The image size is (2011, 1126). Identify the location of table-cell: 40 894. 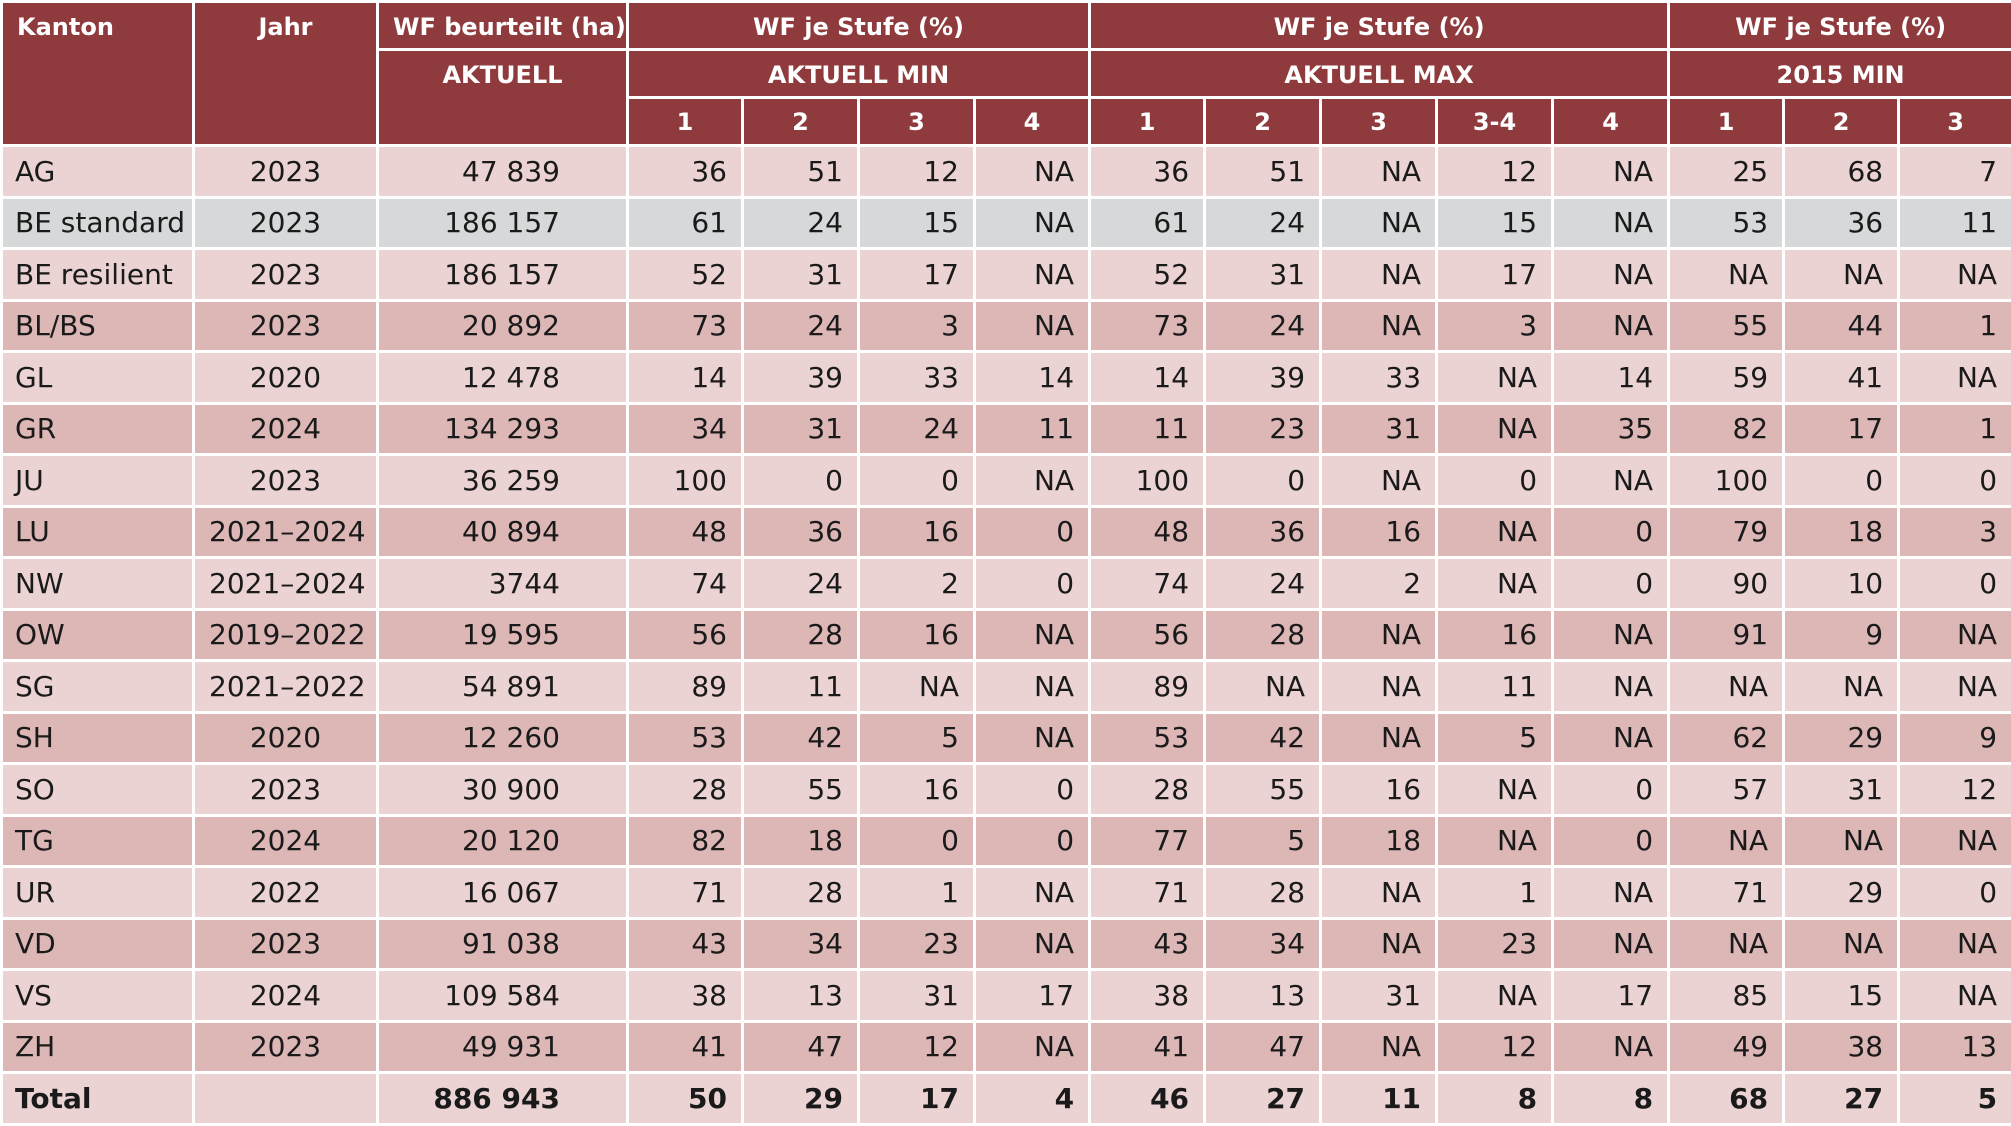
(503, 532).